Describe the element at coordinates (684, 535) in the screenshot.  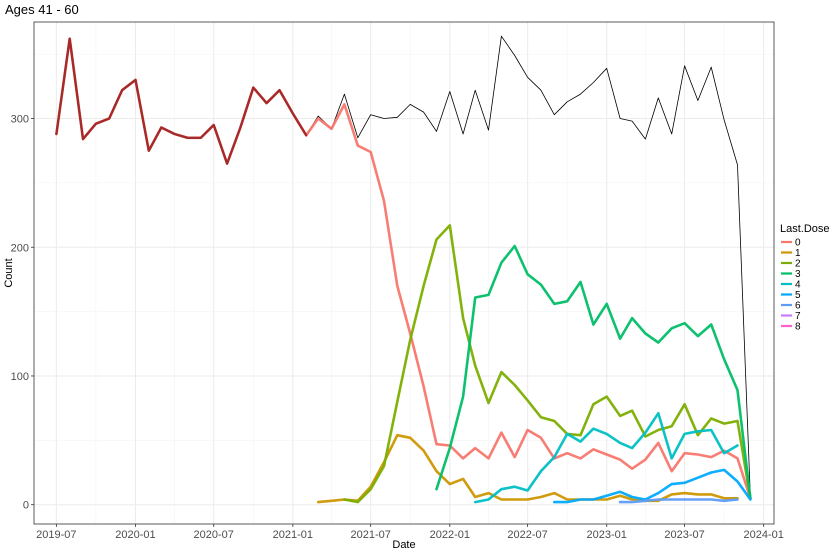
I see `x-tick-label: 2023-07` at that location.